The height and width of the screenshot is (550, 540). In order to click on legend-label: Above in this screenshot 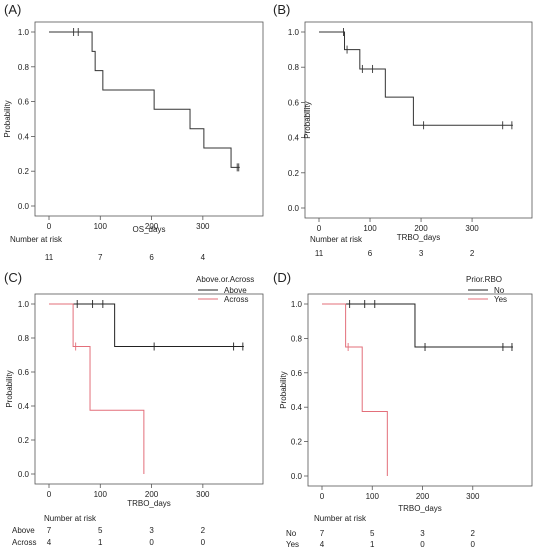, I will do `click(235, 290)`.